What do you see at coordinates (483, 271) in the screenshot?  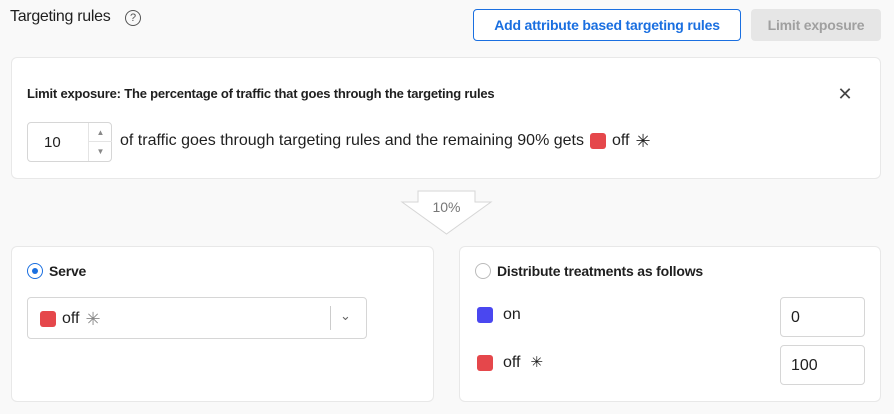 I see `distribute-radio` at bounding box center [483, 271].